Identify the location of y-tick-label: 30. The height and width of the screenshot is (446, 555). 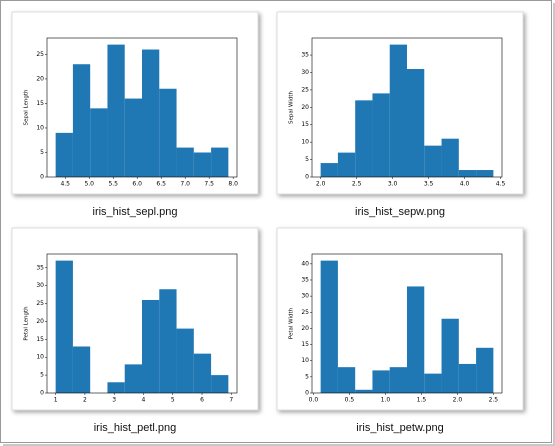
(305, 296).